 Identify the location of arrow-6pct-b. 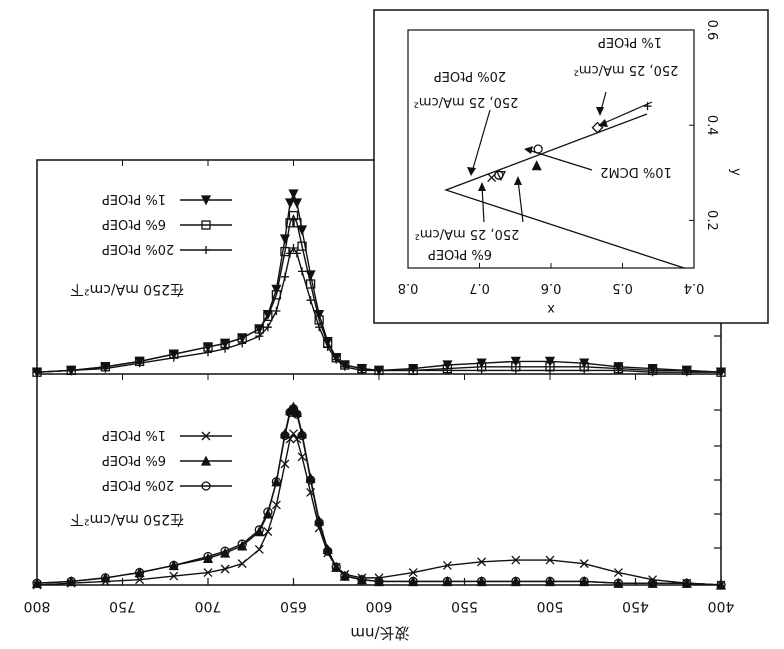
(520, 201).